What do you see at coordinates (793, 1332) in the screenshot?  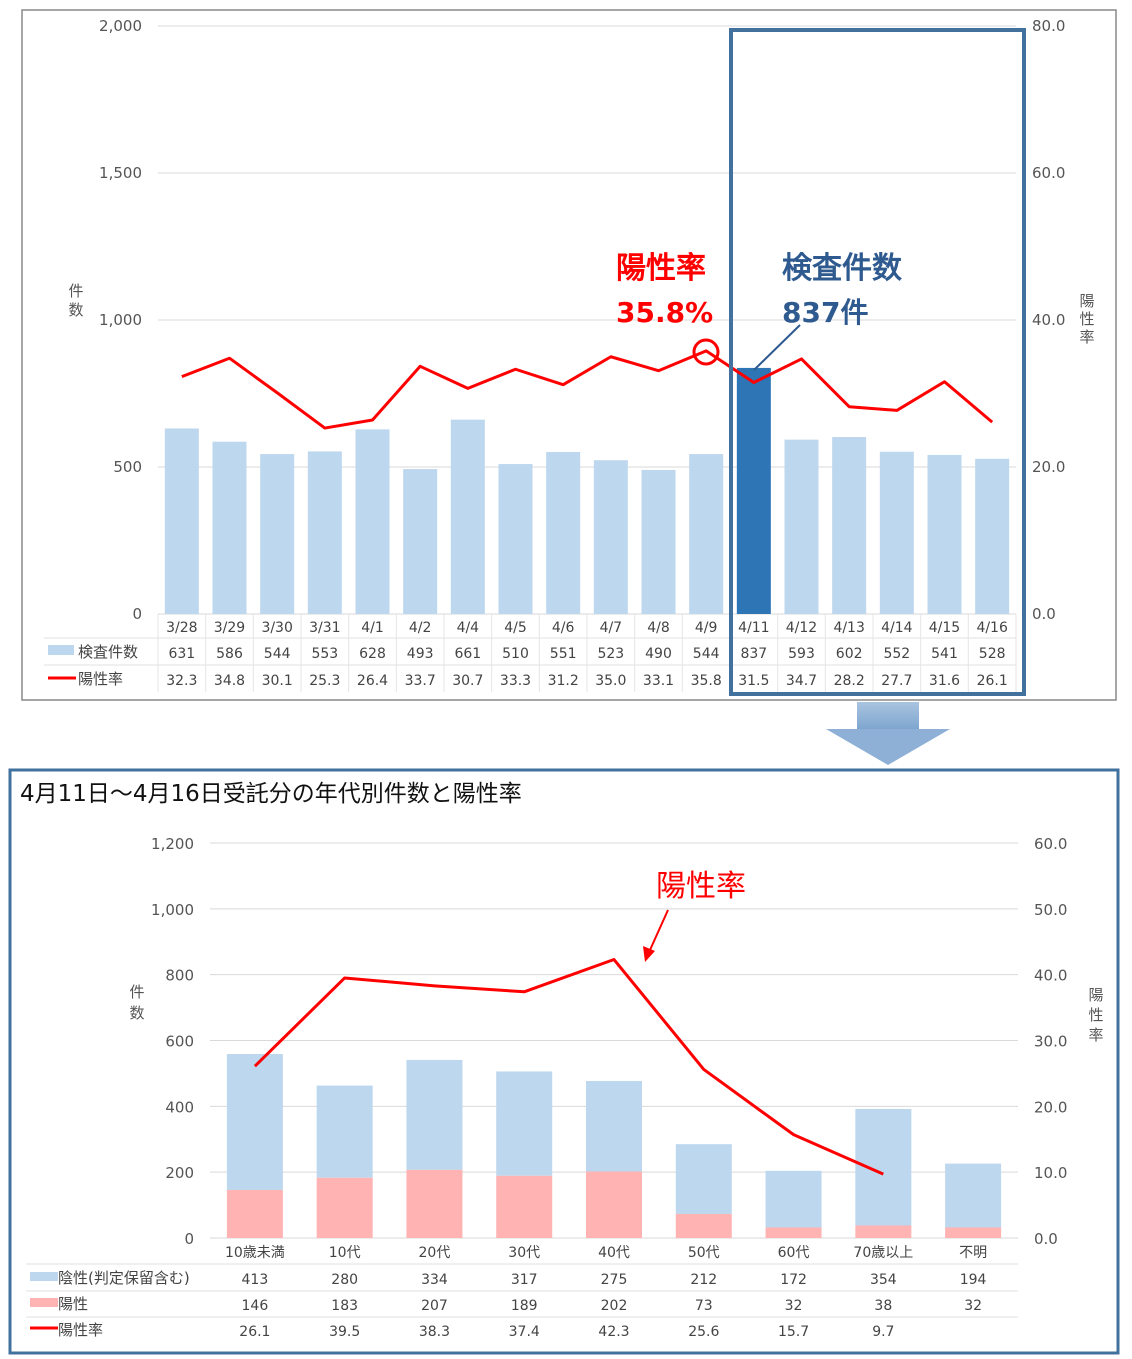 I see `table-cell-rate: 15.7` at bounding box center [793, 1332].